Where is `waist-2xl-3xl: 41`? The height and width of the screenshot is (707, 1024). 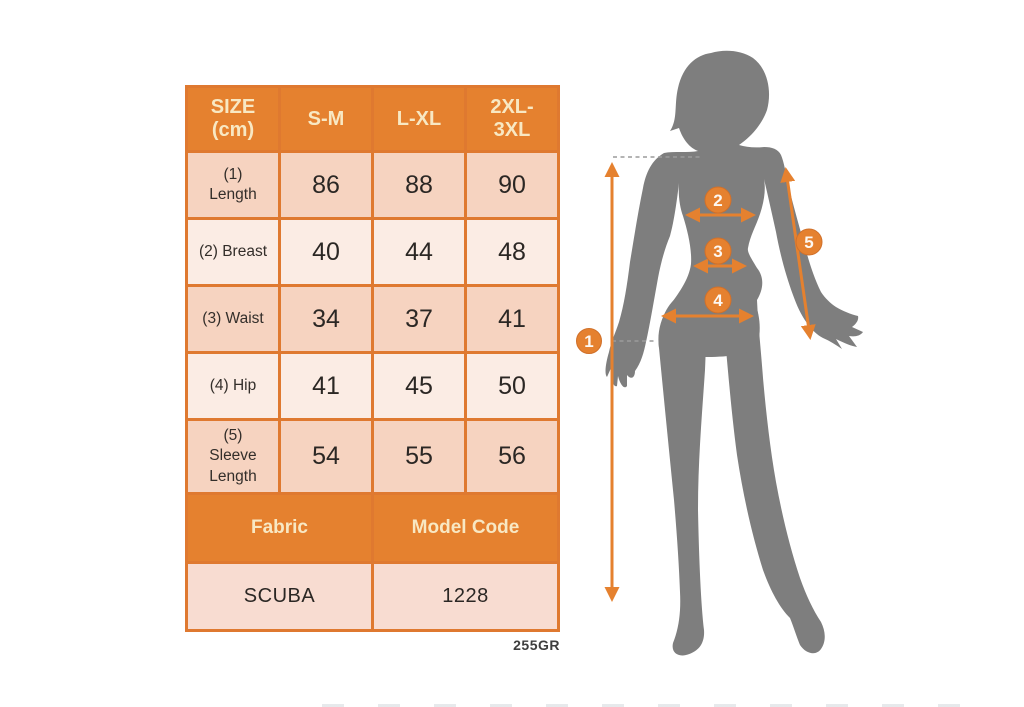 waist-2xl-3xl: 41 is located at coordinates (512, 319).